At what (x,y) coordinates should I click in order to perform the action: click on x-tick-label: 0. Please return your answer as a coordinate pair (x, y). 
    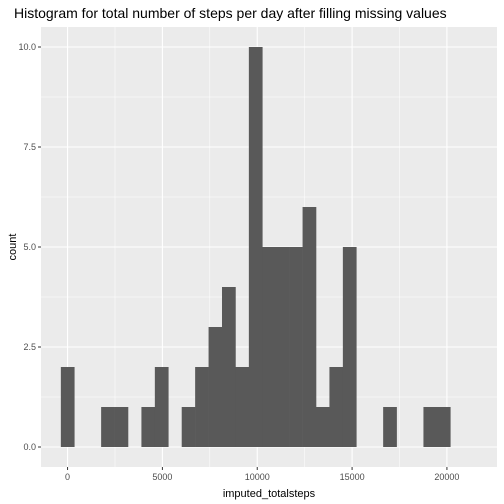
    Looking at the image, I should click on (67, 477).